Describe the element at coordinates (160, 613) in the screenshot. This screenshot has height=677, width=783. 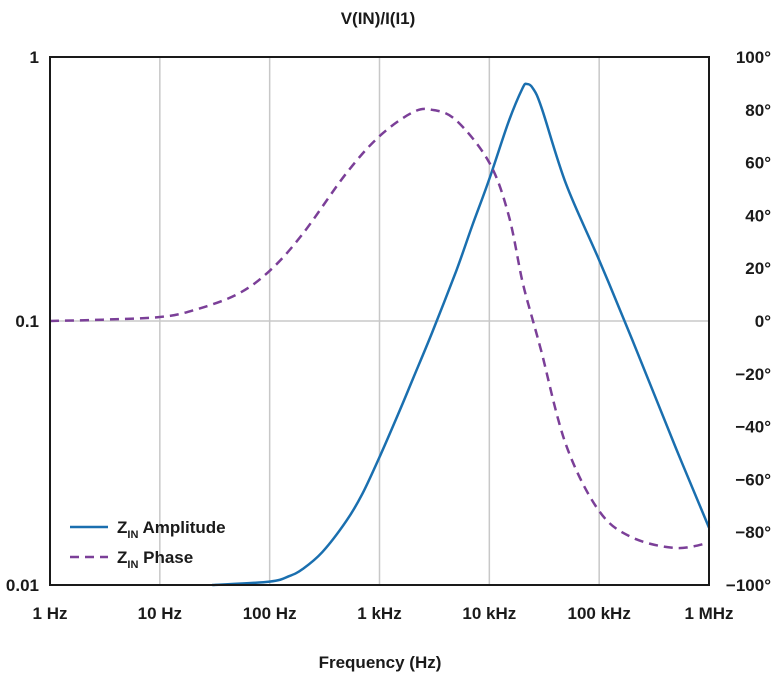
I see `x-tick-label: 10 Hz` at that location.